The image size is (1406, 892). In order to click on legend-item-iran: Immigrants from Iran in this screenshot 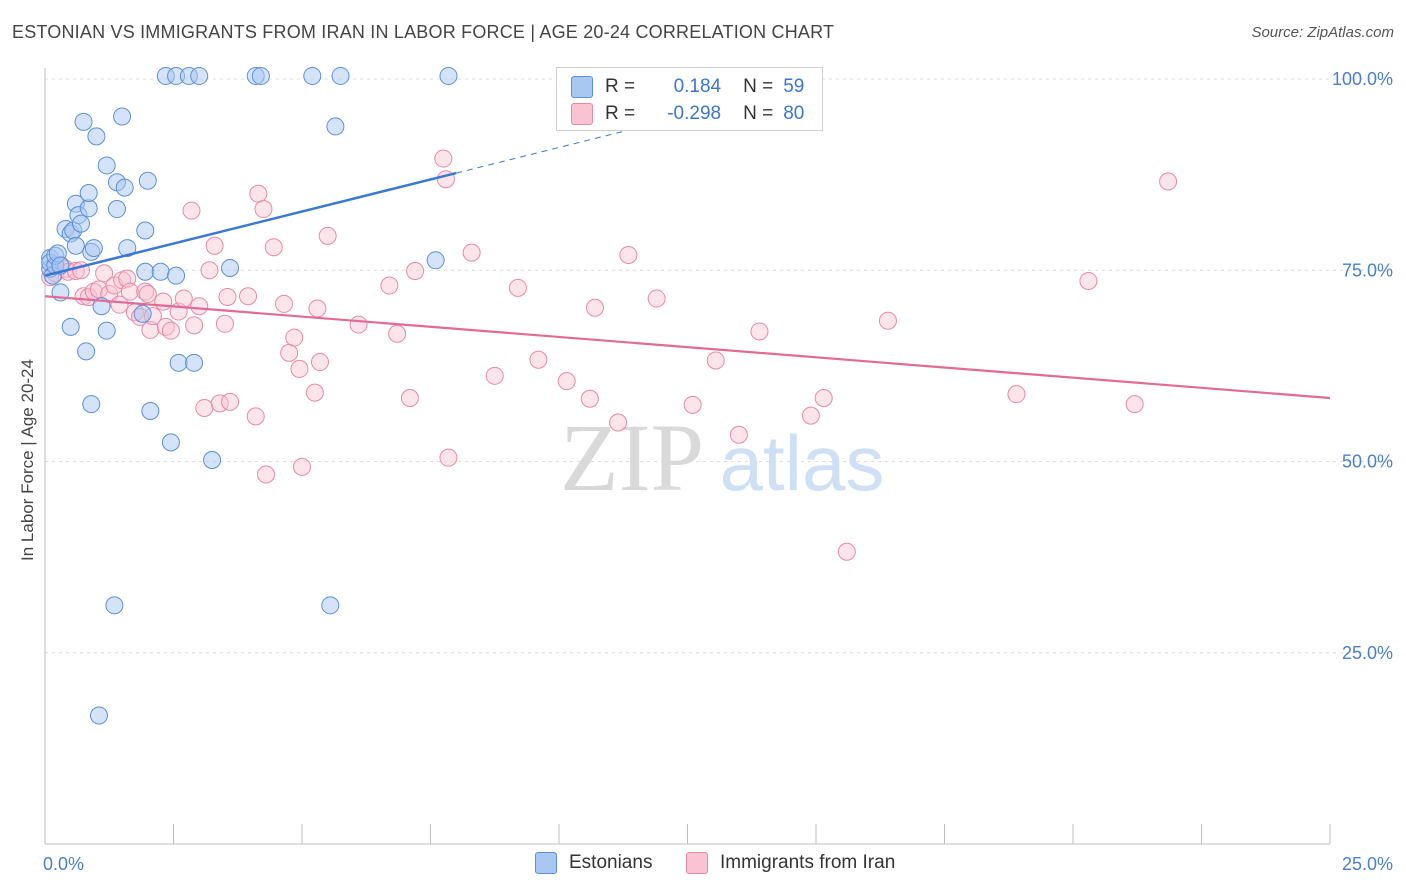, I will do `click(790, 863)`.